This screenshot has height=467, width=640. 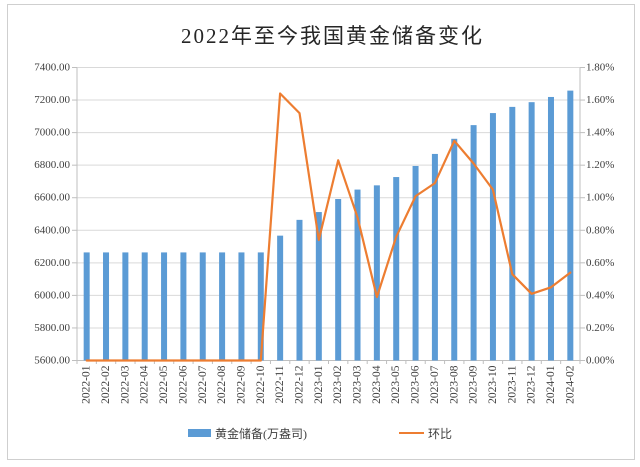 I want to click on x-category-label: 2023-06, so click(x=416, y=384).